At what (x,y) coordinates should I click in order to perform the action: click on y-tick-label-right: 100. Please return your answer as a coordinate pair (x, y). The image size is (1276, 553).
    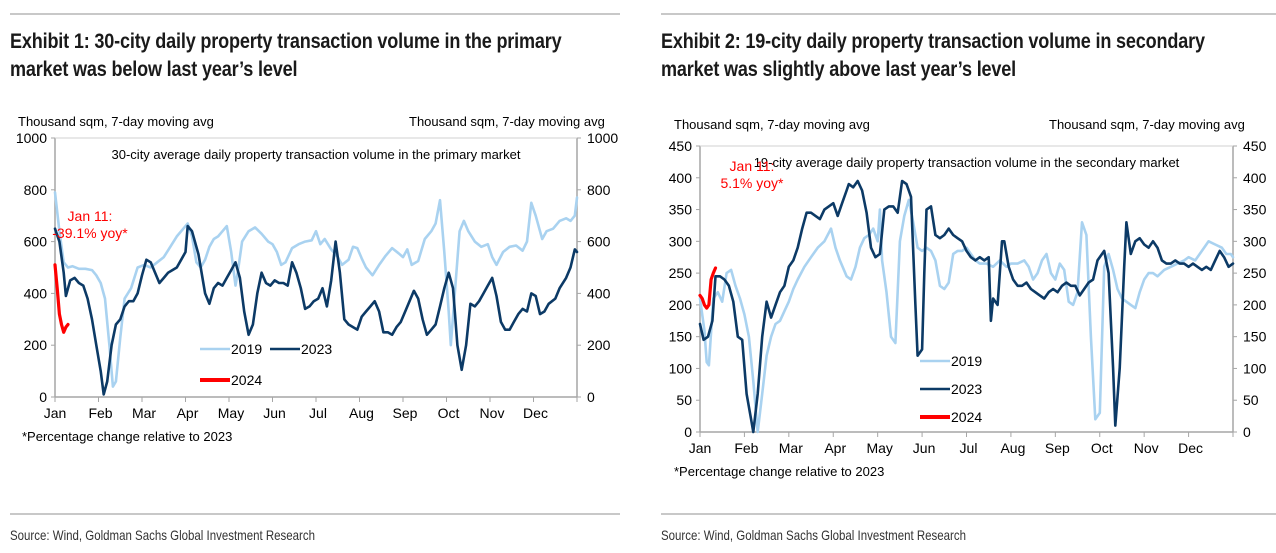
    Looking at the image, I should click on (1255, 368).